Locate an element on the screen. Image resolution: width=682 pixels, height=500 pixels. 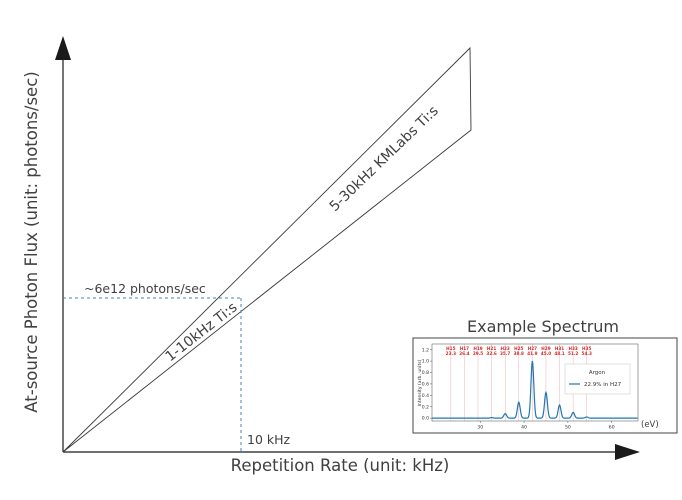
harmonic-energy-label: 32.6 is located at coordinates (491, 353).